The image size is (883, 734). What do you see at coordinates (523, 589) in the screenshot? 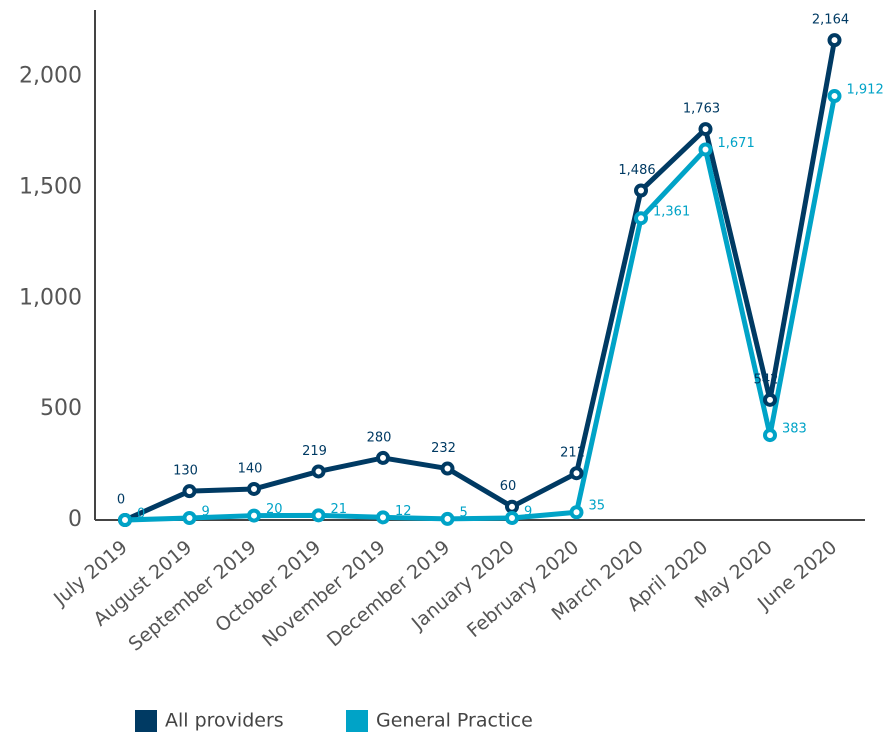
I see `x-tick-label: February 2020` at bounding box center [523, 589].